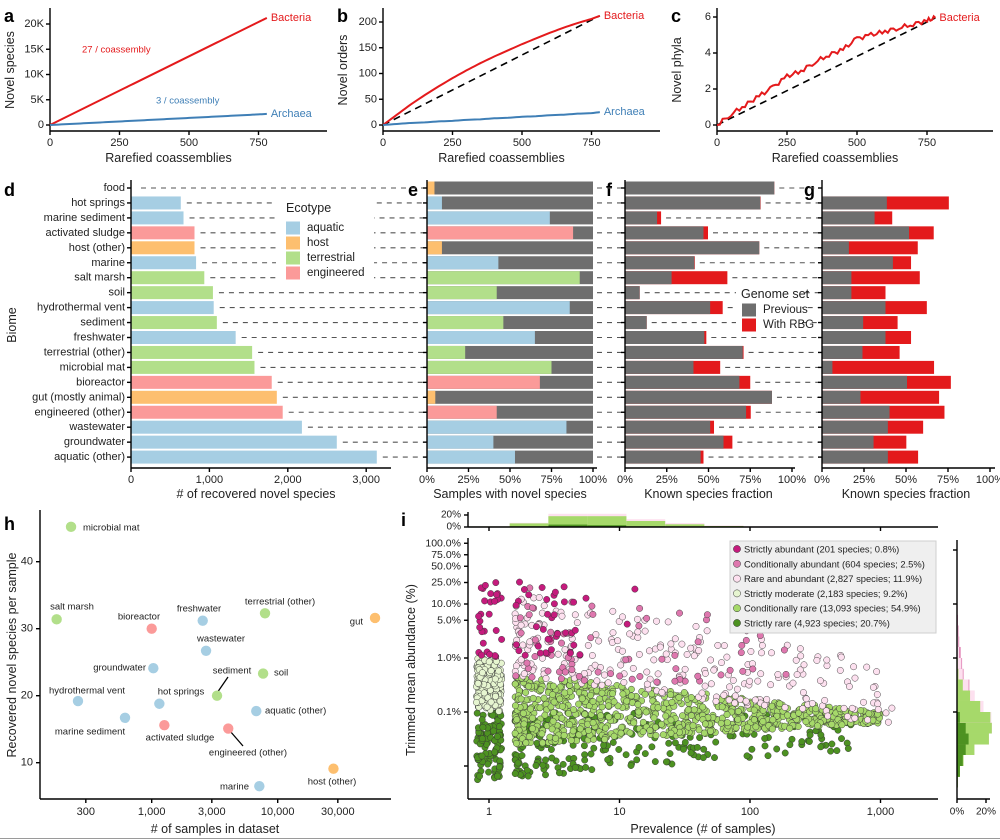 This screenshot has width=1000, height=840. What do you see at coordinates (368, 48) in the screenshot?
I see `y-tick-label: 150` at bounding box center [368, 48].